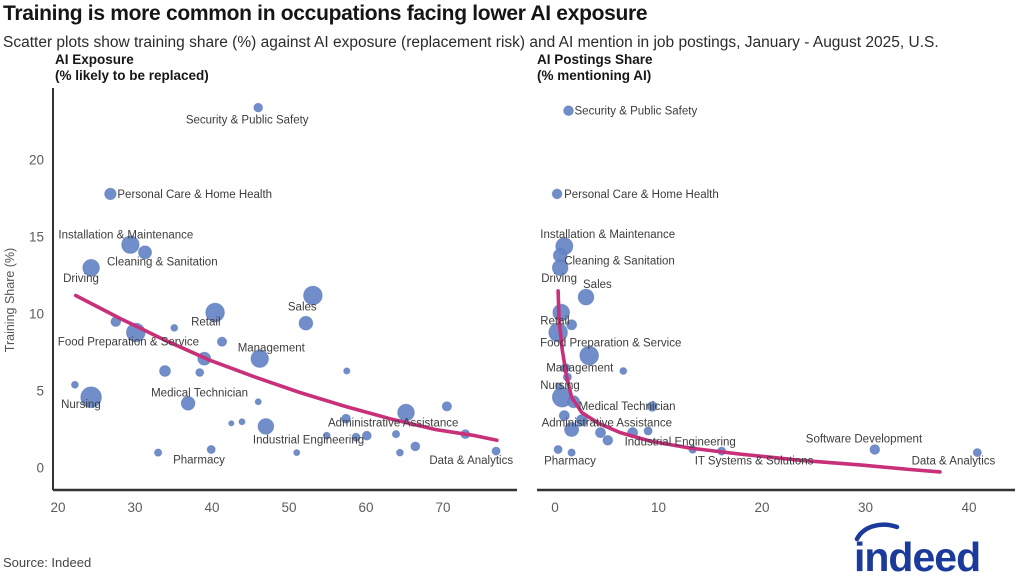  I want to click on x-tick-label: 10, so click(658, 507).